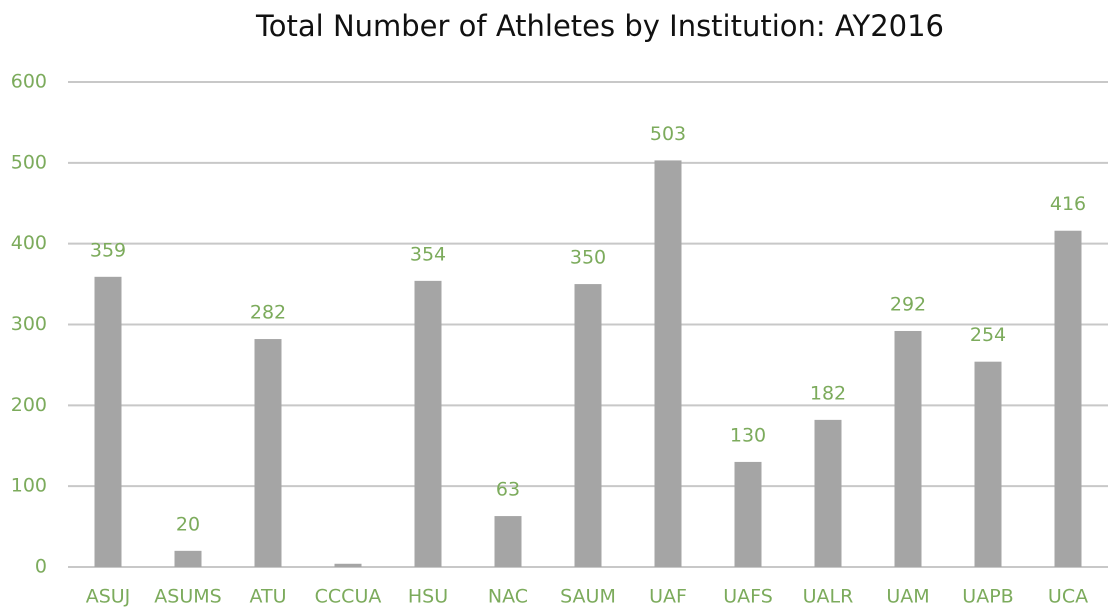 The image size is (1109, 611). I want to click on x-tick-label: ASUJ, so click(108, 597).